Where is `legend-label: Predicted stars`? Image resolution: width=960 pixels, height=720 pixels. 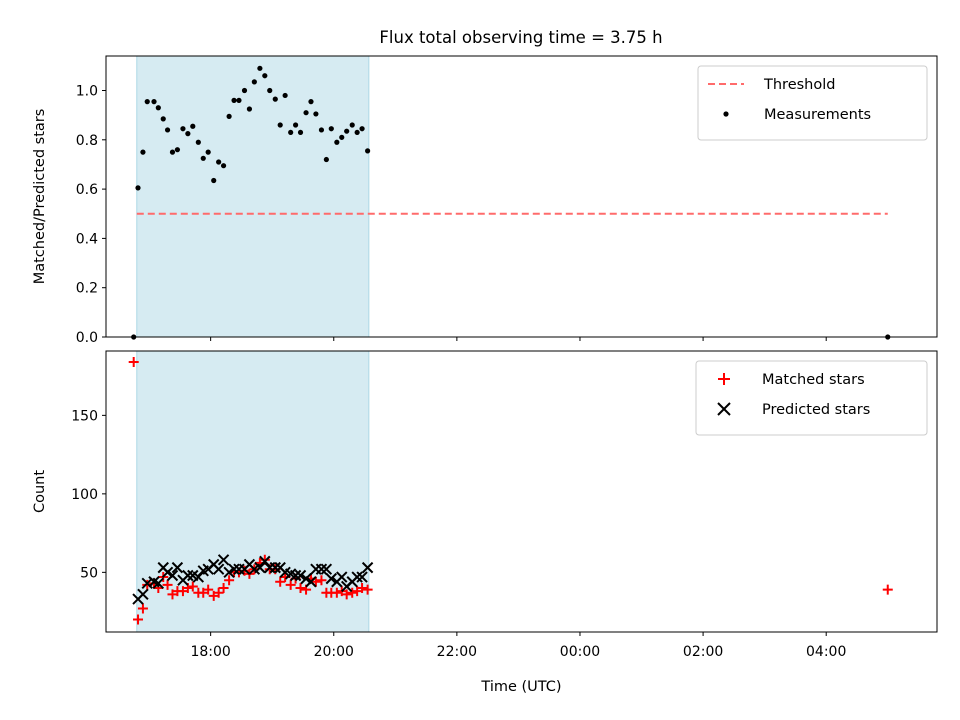
legend-label: Predicted stars is located at coordinates (816, 410).